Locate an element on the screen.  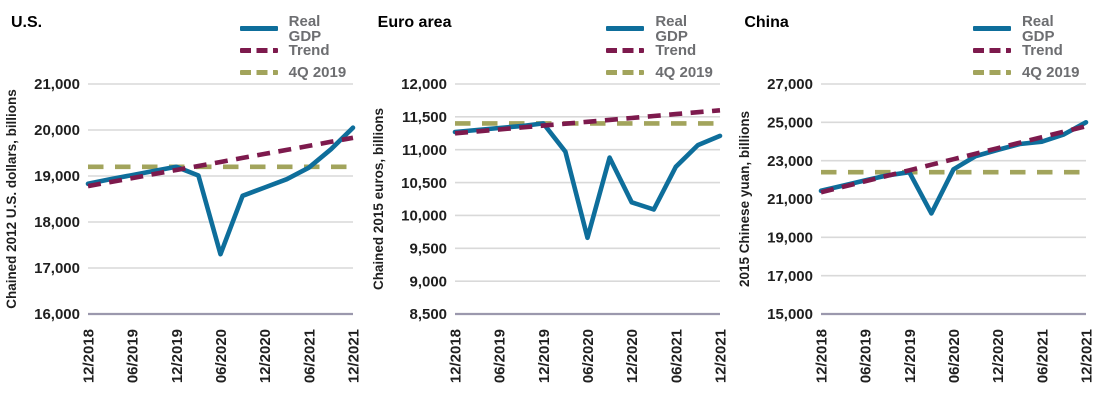
y-tick-label: 16,000 is located at coordinates (57, 314).